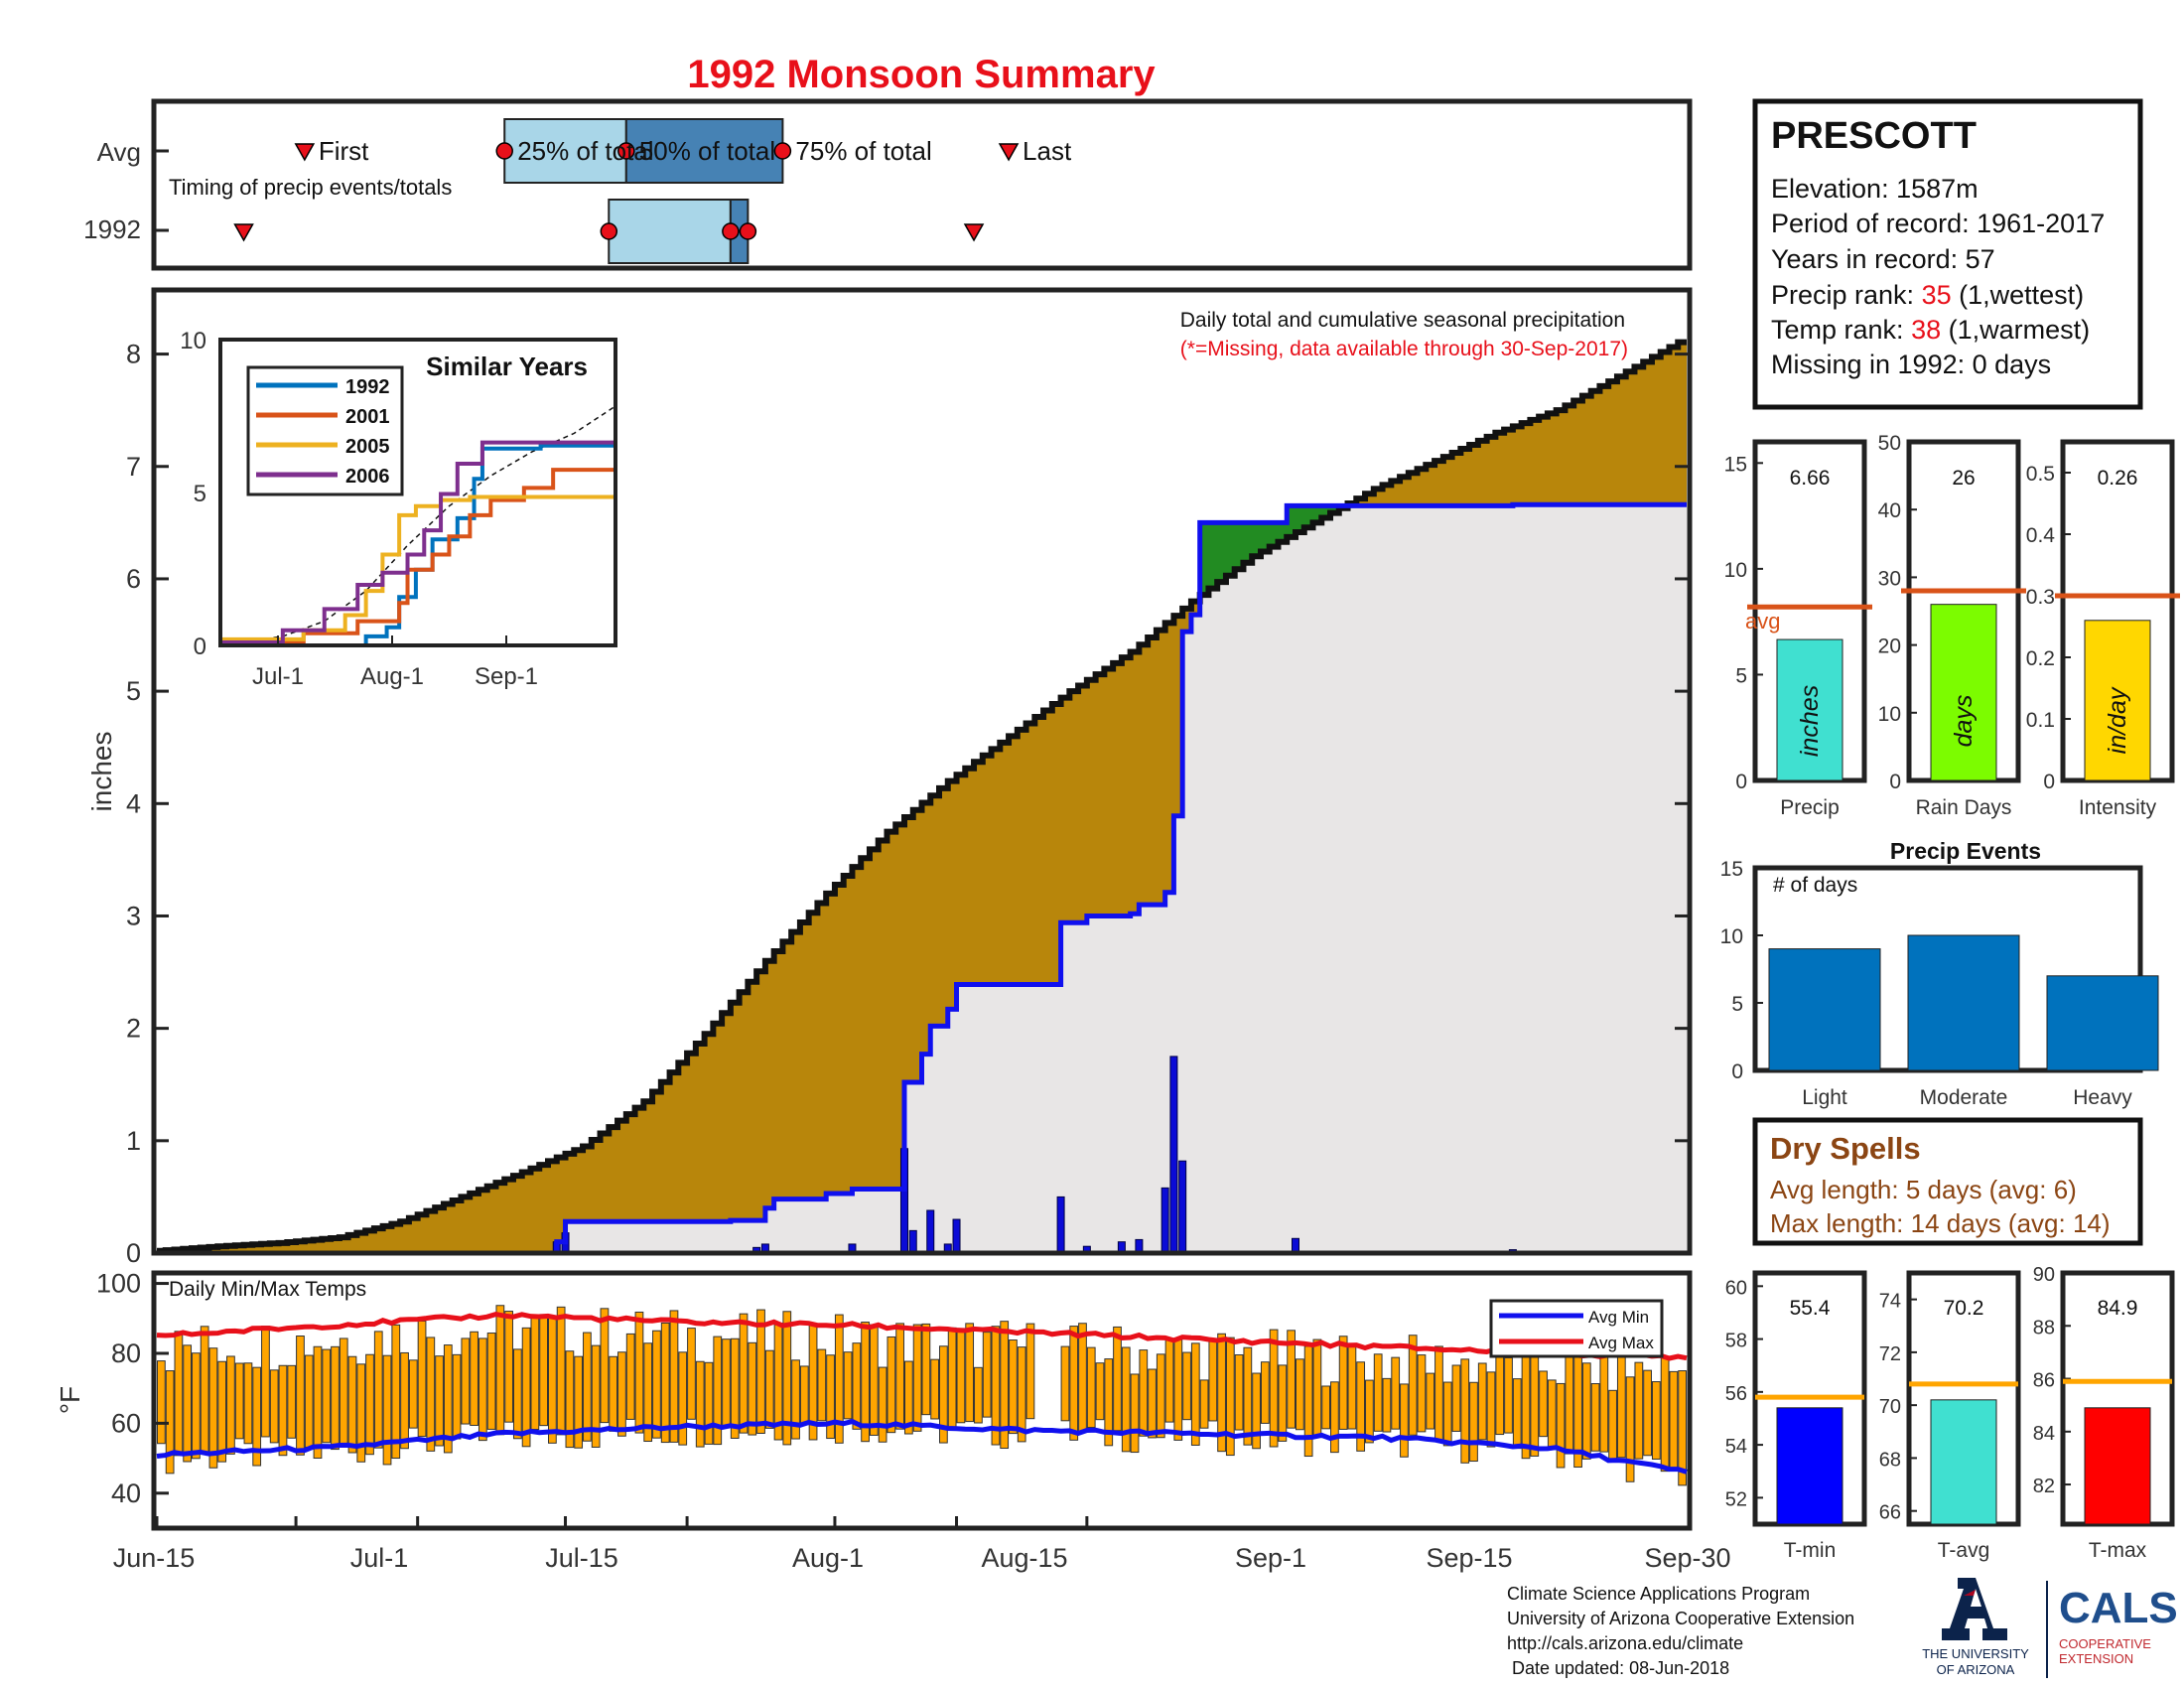  I want to click on summary-ytick-label: 0, so click(2049, 782).